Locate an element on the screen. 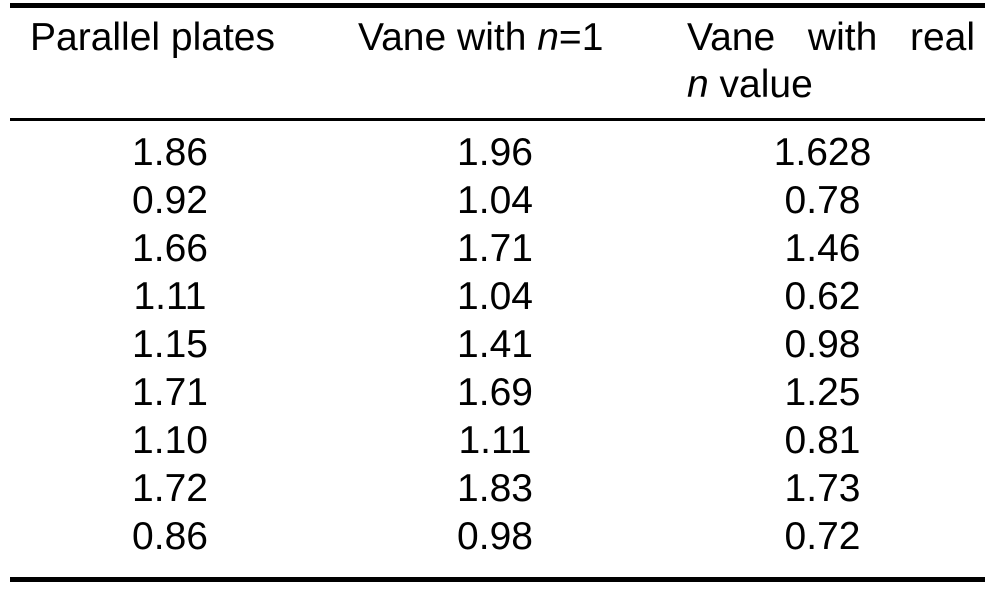  column-header-vane-n1: Vane with n=1 is located at coordinates (495, 66).